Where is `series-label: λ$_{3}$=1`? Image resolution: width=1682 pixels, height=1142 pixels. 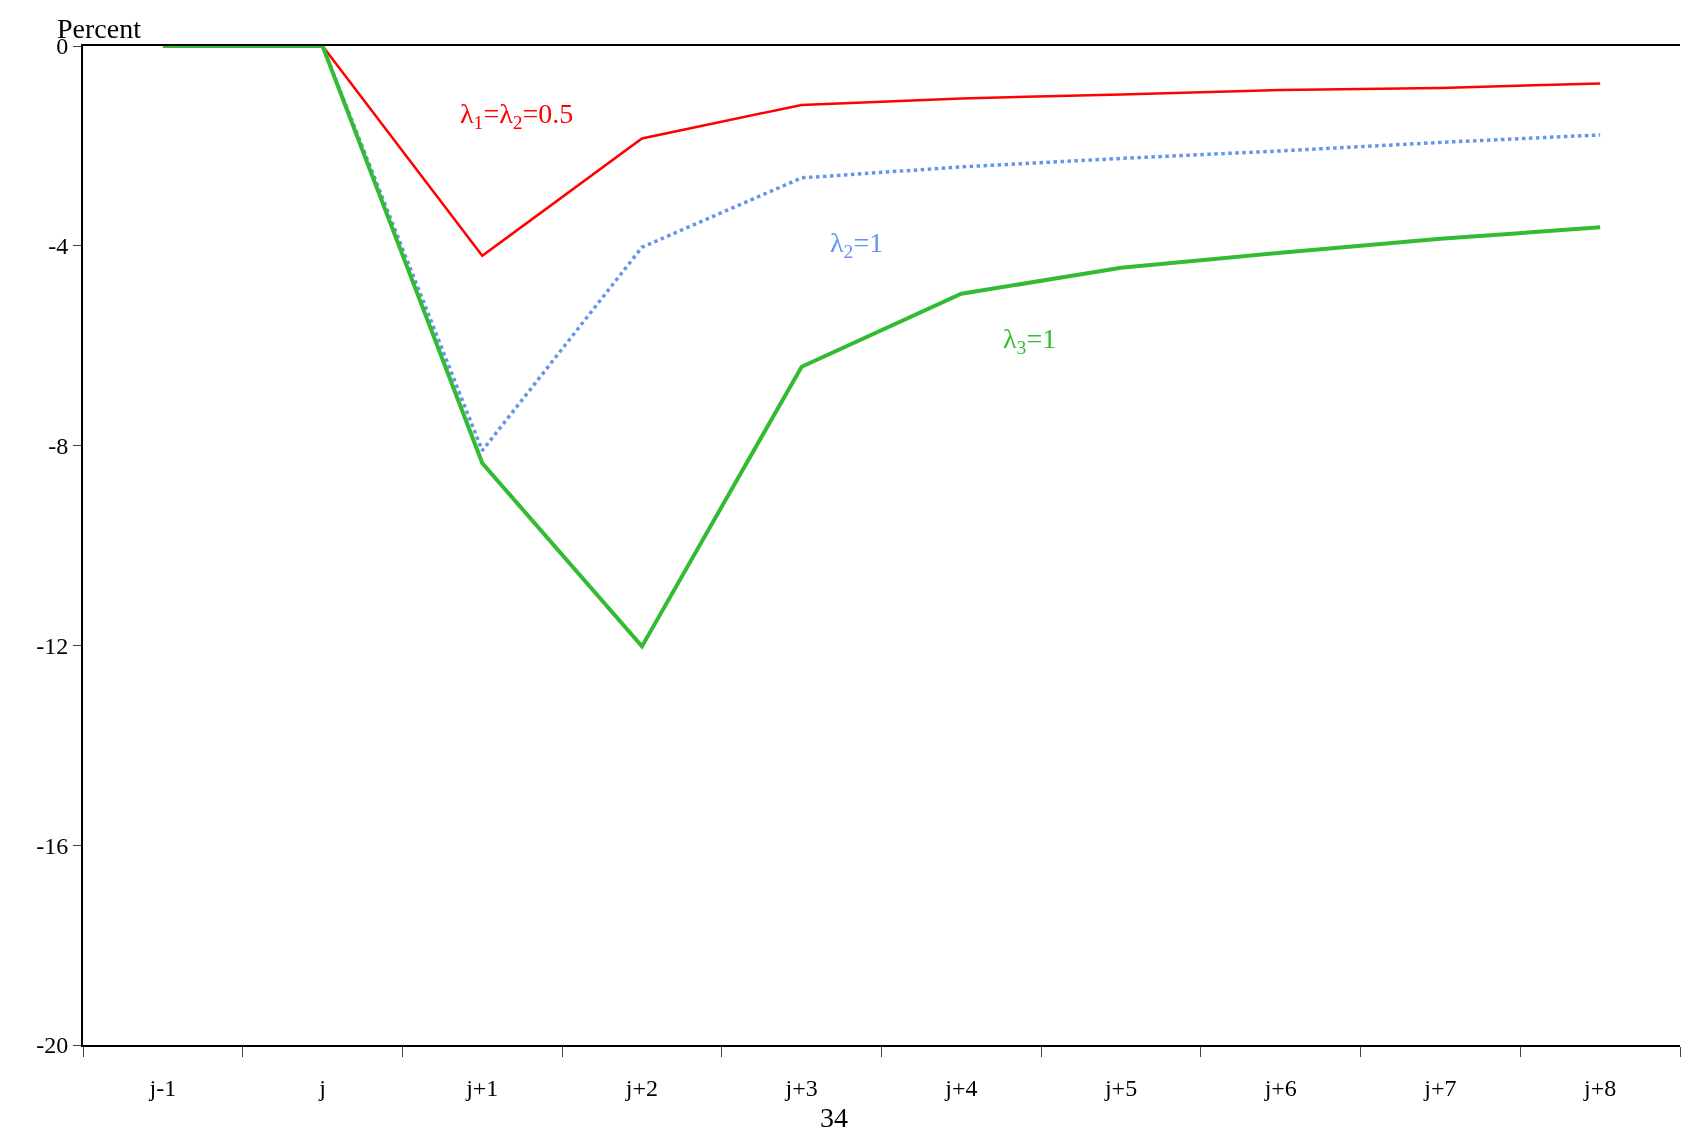
series-label: λ$_{3}$=1 is located at coordinates (1030, 340).